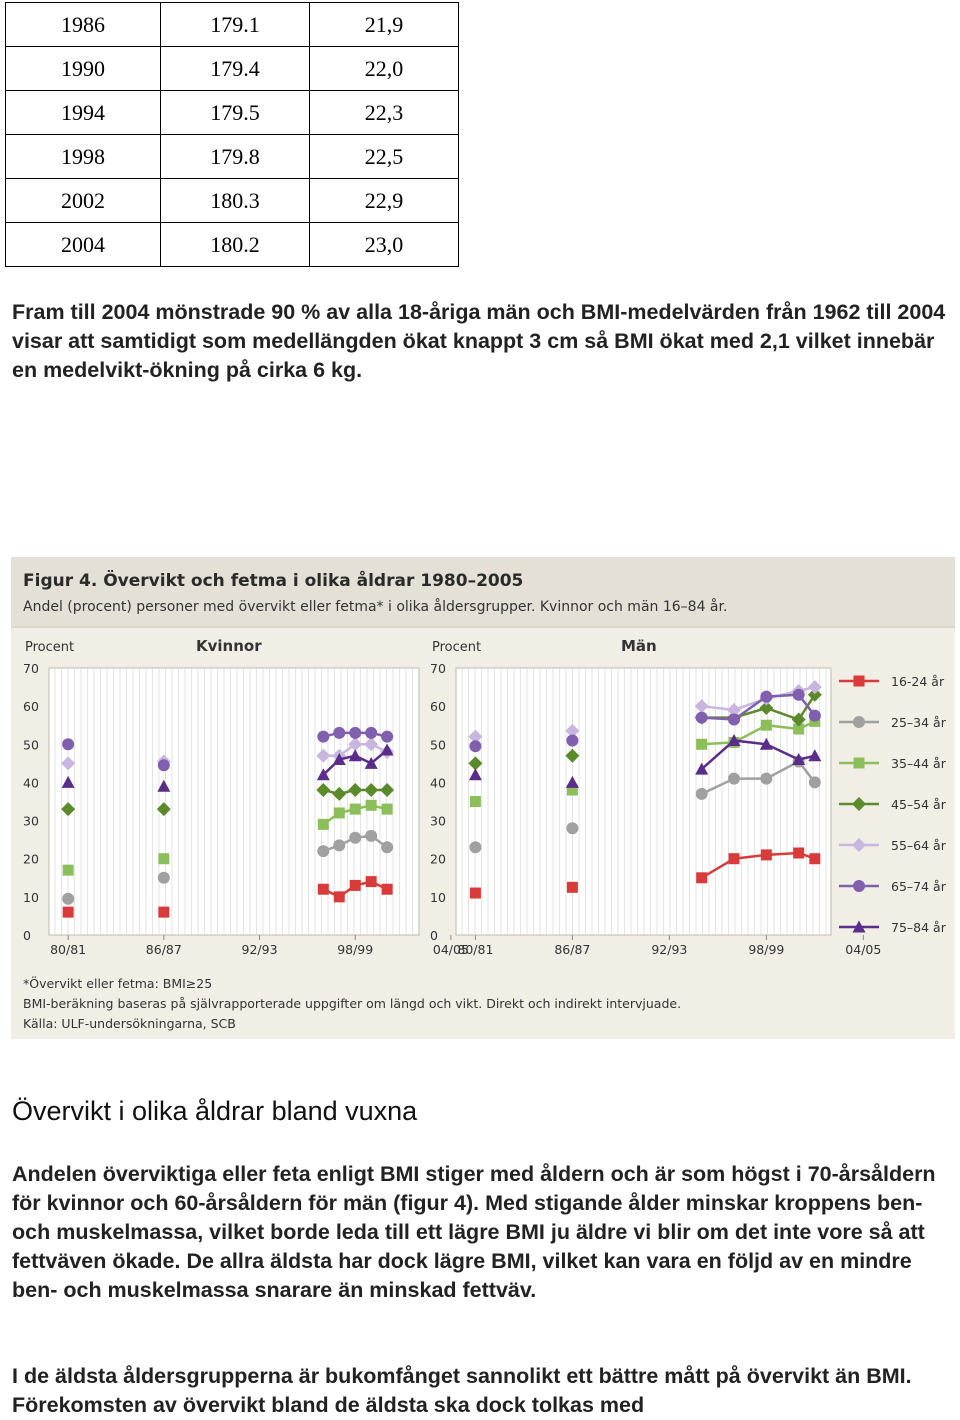 This screenshot has width=960, height=1420. What do you see at coordinates (919, 763) in the screenshot?
I see `legend-label: 35–44 år` at bounding box center [919, 763].